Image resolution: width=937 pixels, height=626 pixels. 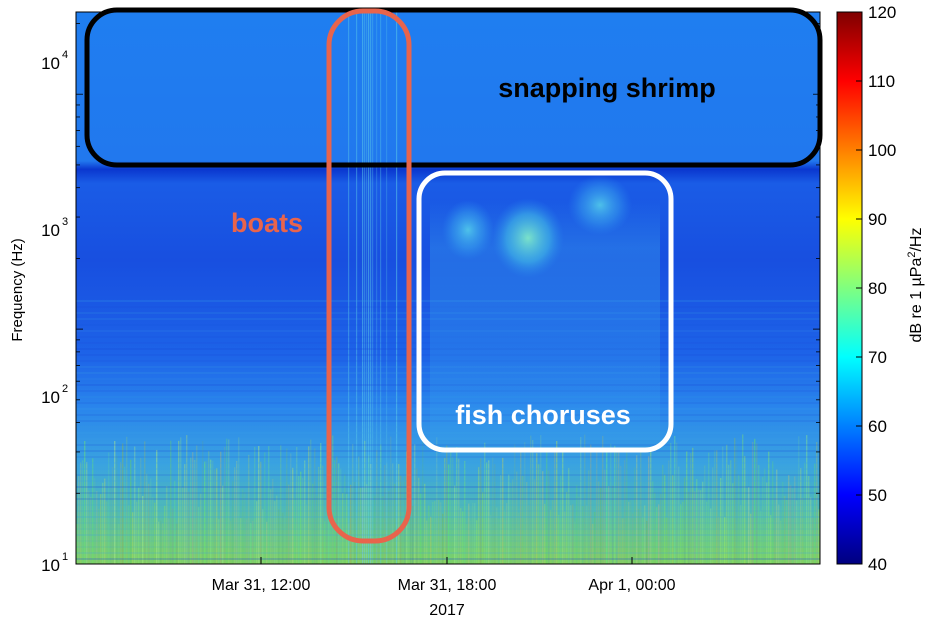 What do you see at coordinates (65, 557) in the screenshot?
I see `svg-text: 1` at bounding box center [65, 557].